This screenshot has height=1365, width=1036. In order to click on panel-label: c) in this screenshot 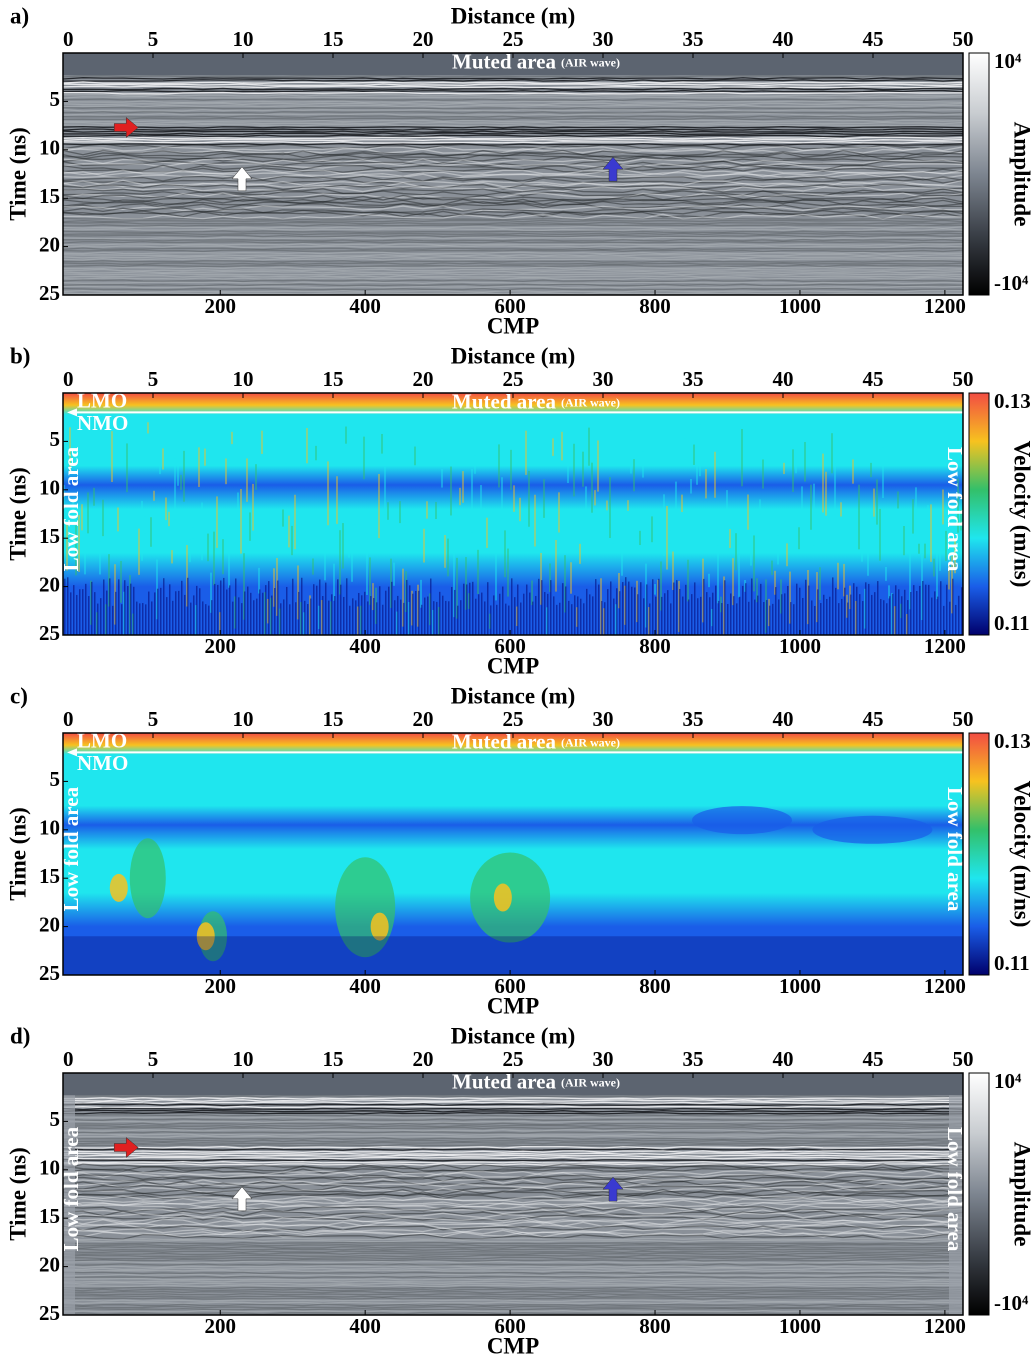, I will do `click(19, 695)`.